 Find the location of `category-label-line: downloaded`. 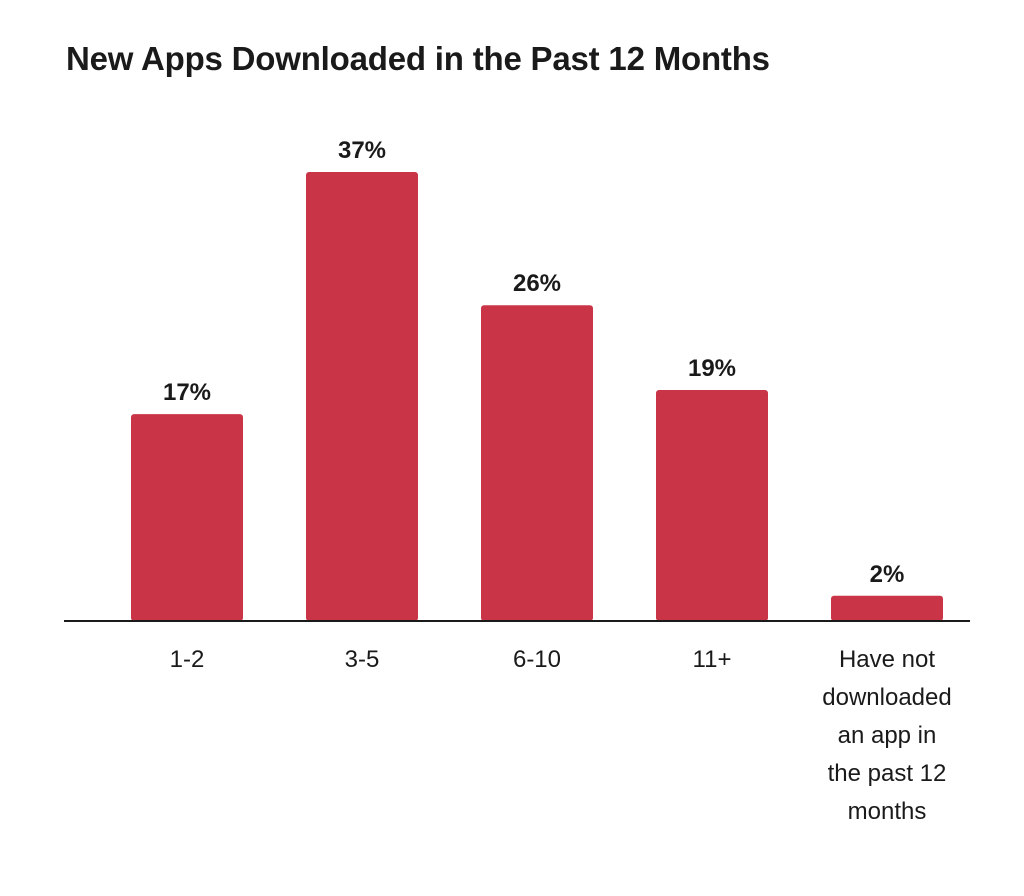

category-label-line: downloaded is located at coordinates (886, 697).